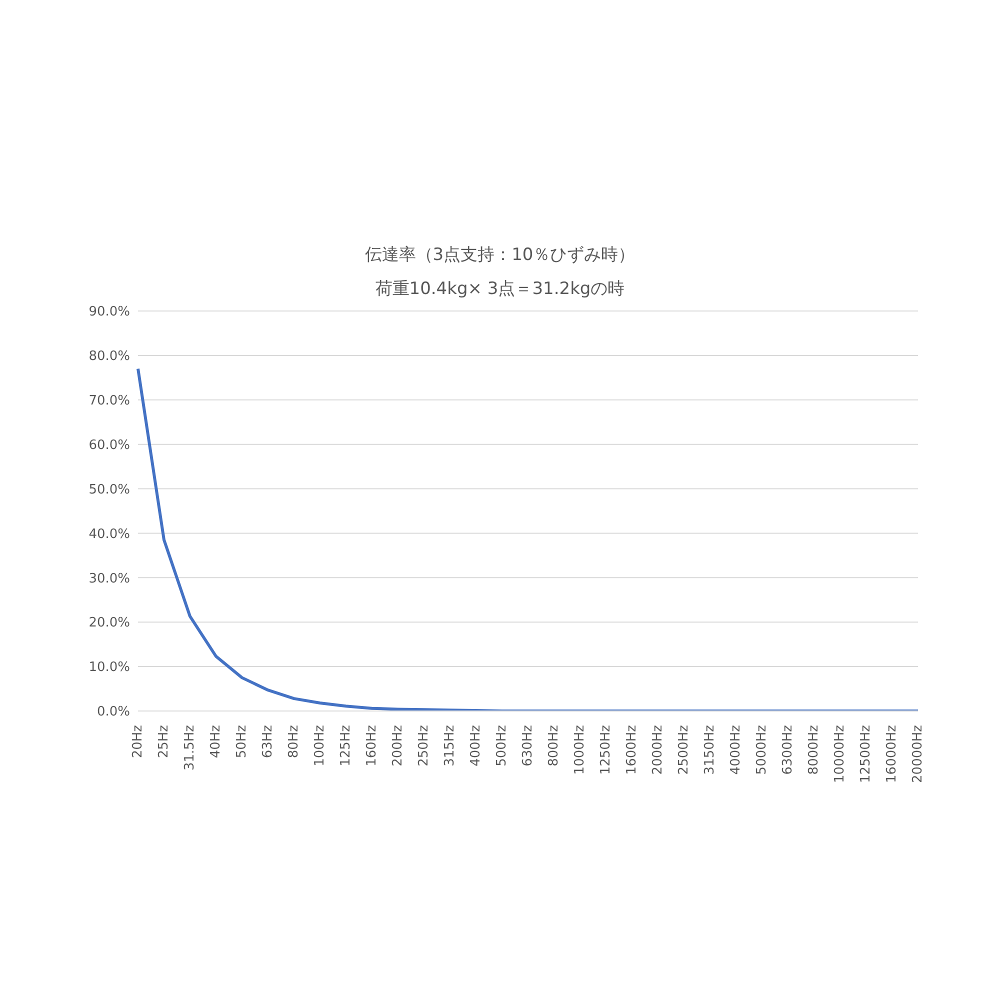  Describe the element at coordinates (372, 745) in the screenshot. I see `x-tick-label: 160Hz` at that location.